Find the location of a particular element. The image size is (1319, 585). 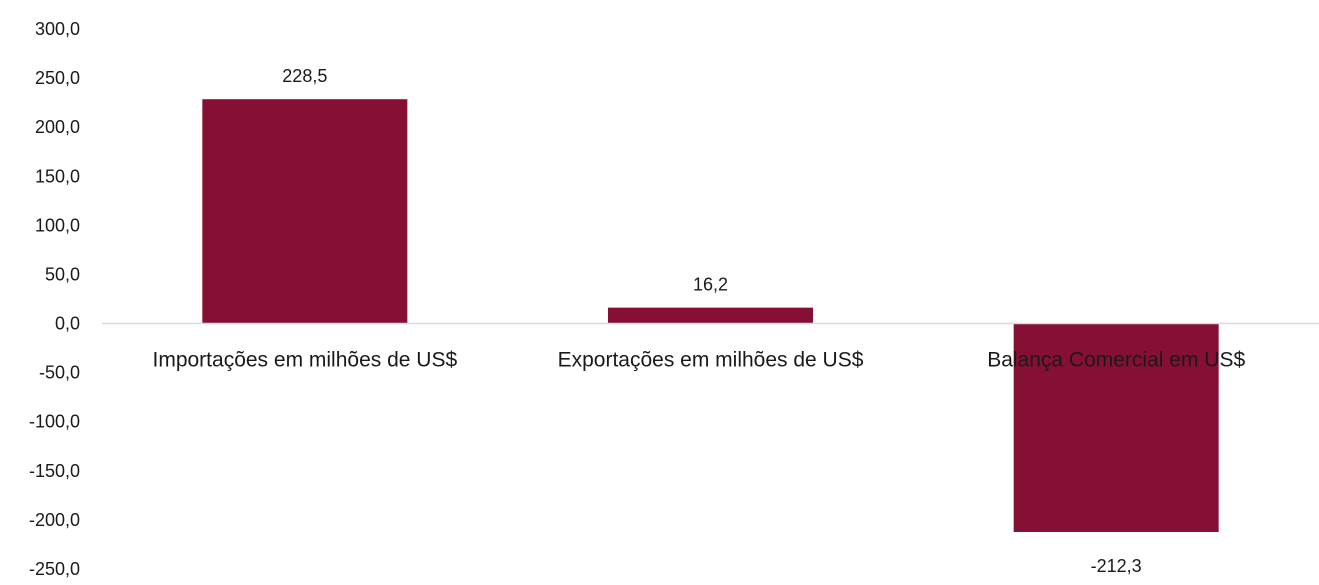

data-label: 228,5 is located at coordinates (304, 76).